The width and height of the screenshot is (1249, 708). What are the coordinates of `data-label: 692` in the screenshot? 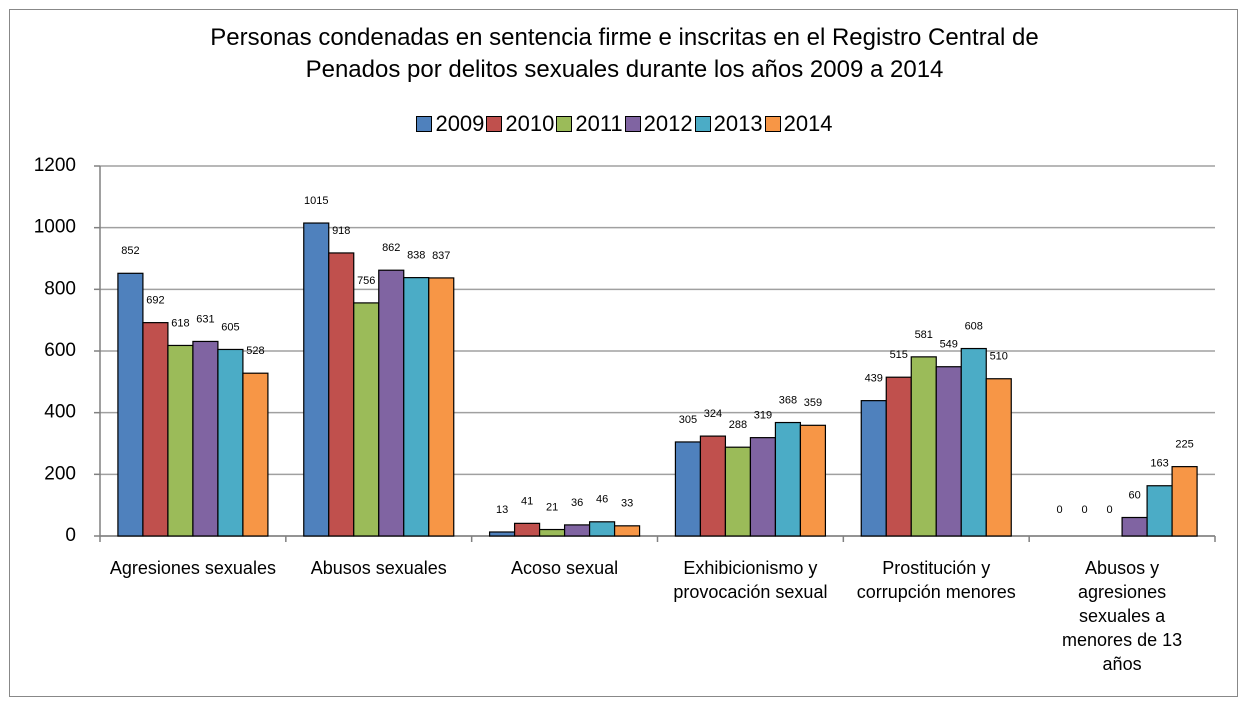 It's located at (155, 301).